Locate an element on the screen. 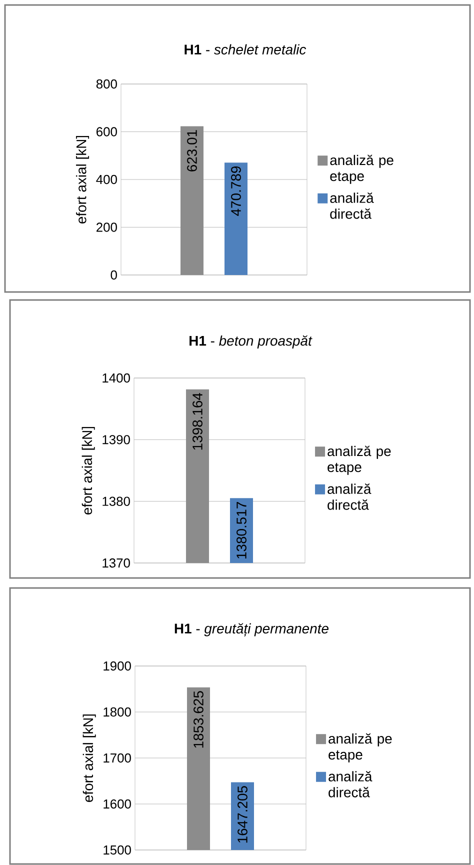 This screenshot has width=474, height=865. chart-title: H1 - schelet metalic is located at coordinates (245, 49).